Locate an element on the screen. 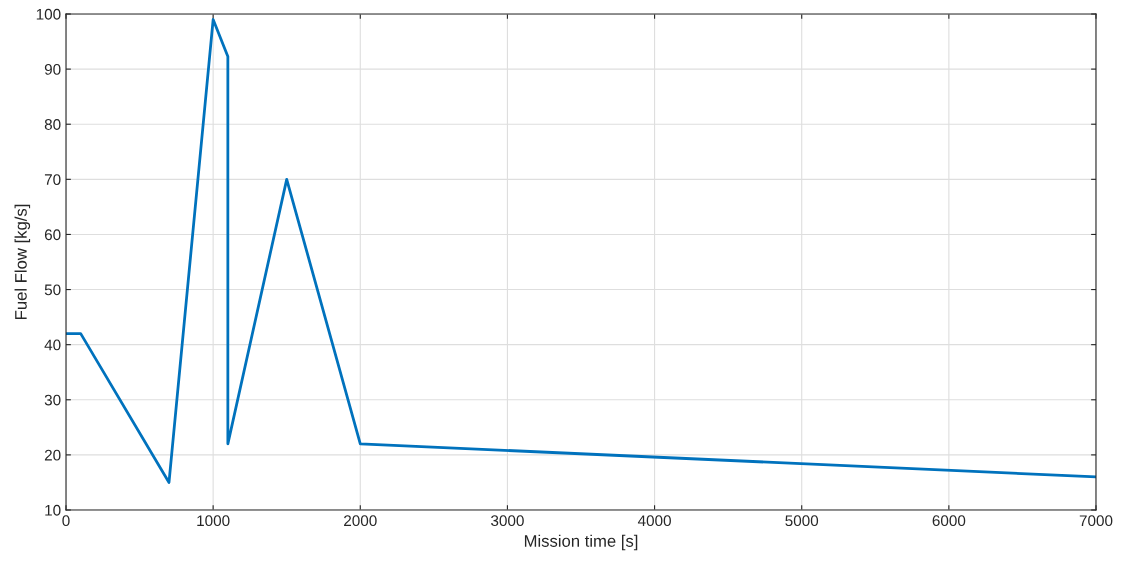 The image size is (1121, 563). y-tick-label: 100 is located at coordinates (48, 14).